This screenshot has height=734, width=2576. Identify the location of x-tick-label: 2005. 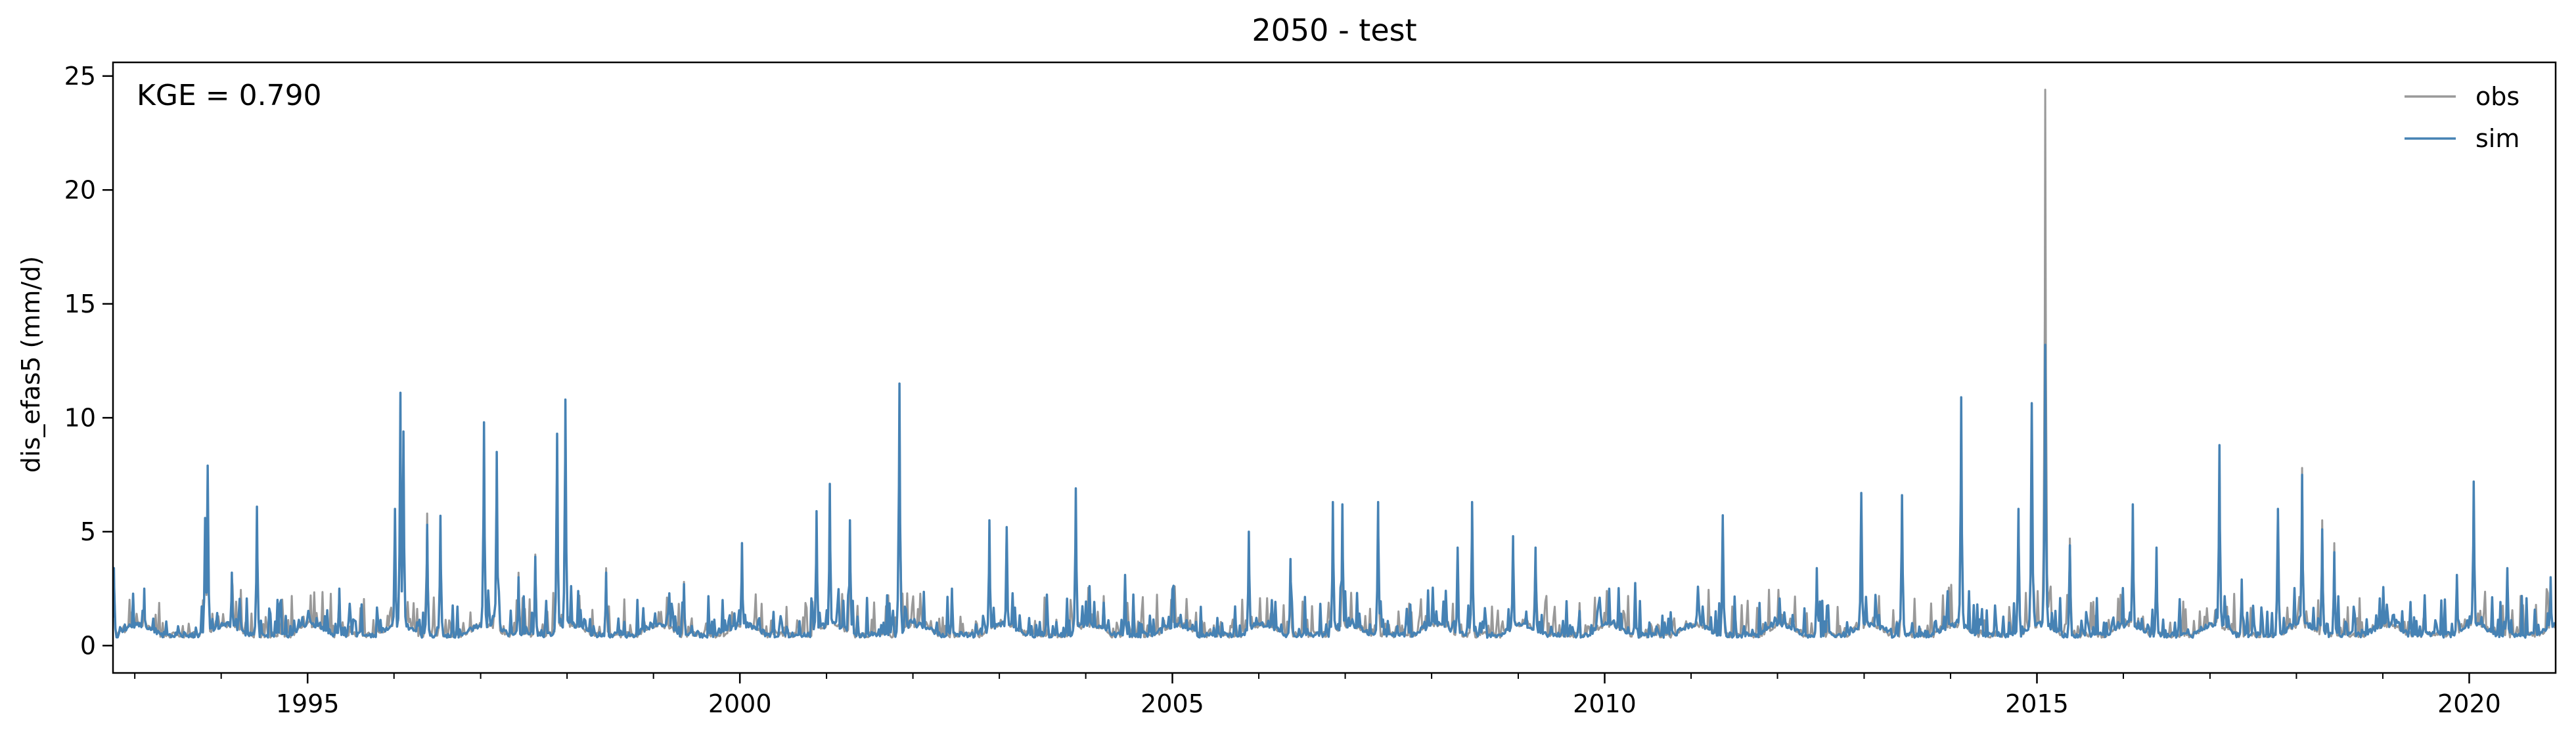
(1172, 703).